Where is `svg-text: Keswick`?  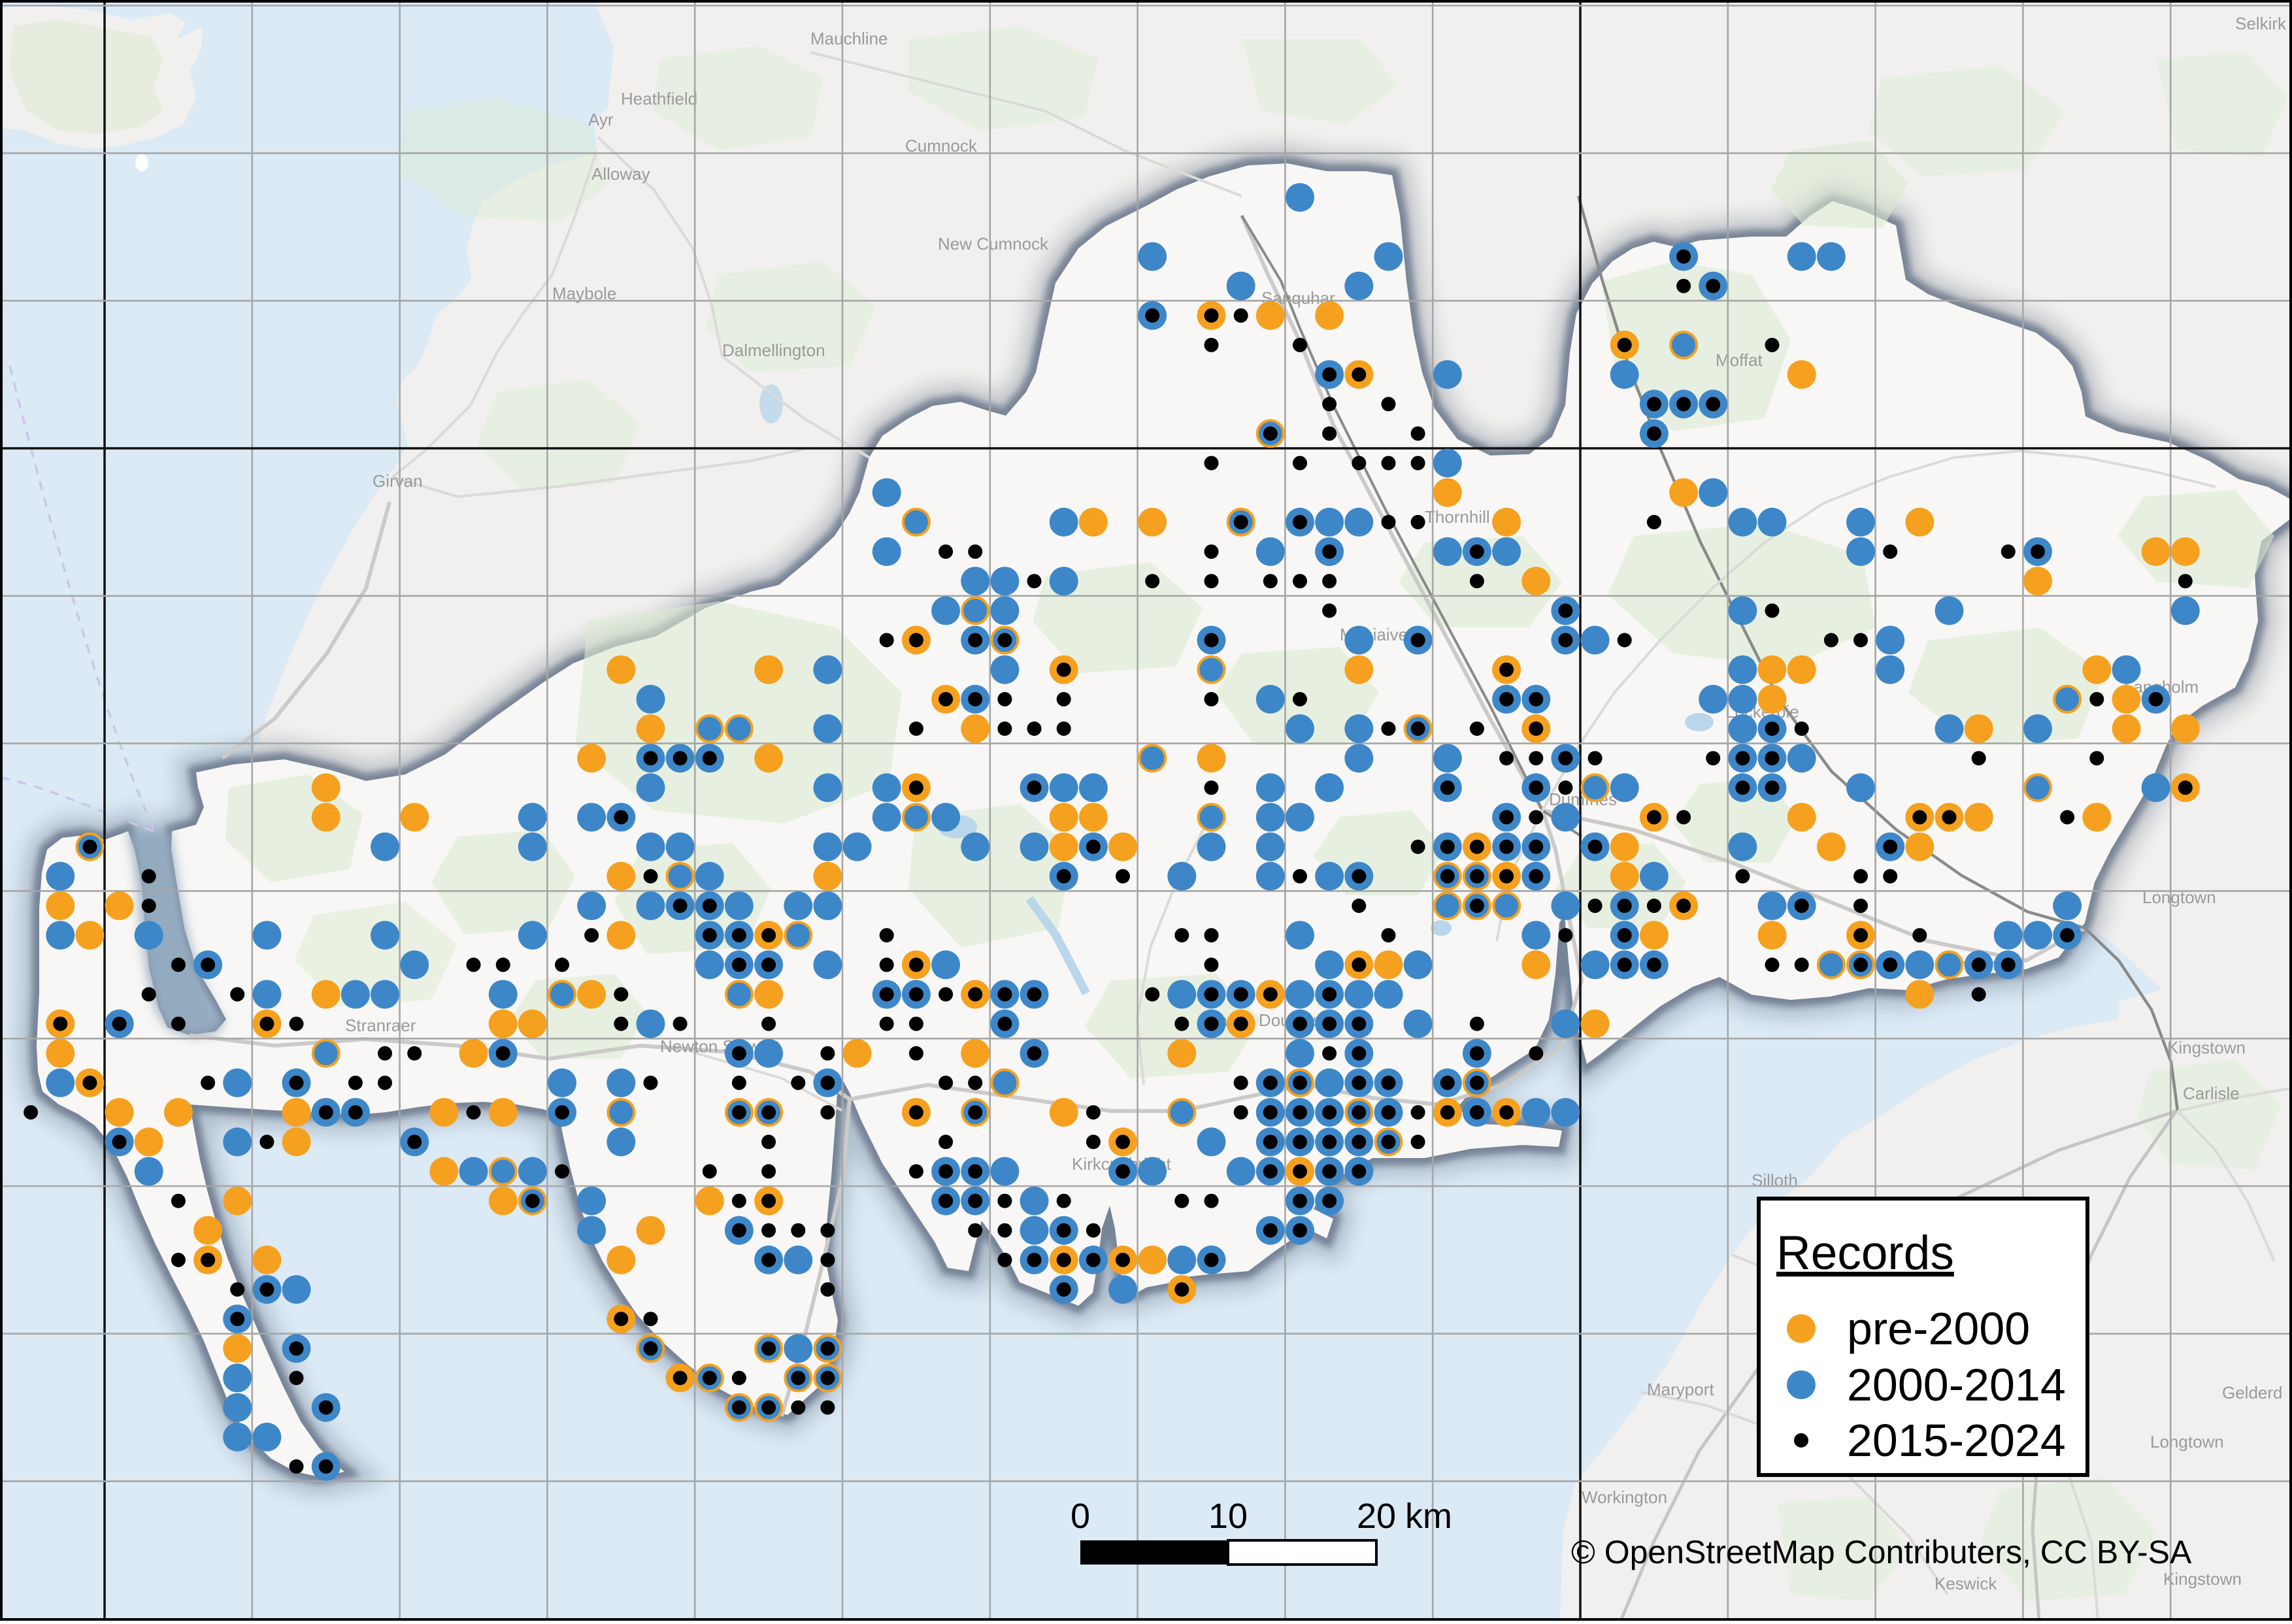 svg-text: Keswick is located at coordinates (1966, 1583).